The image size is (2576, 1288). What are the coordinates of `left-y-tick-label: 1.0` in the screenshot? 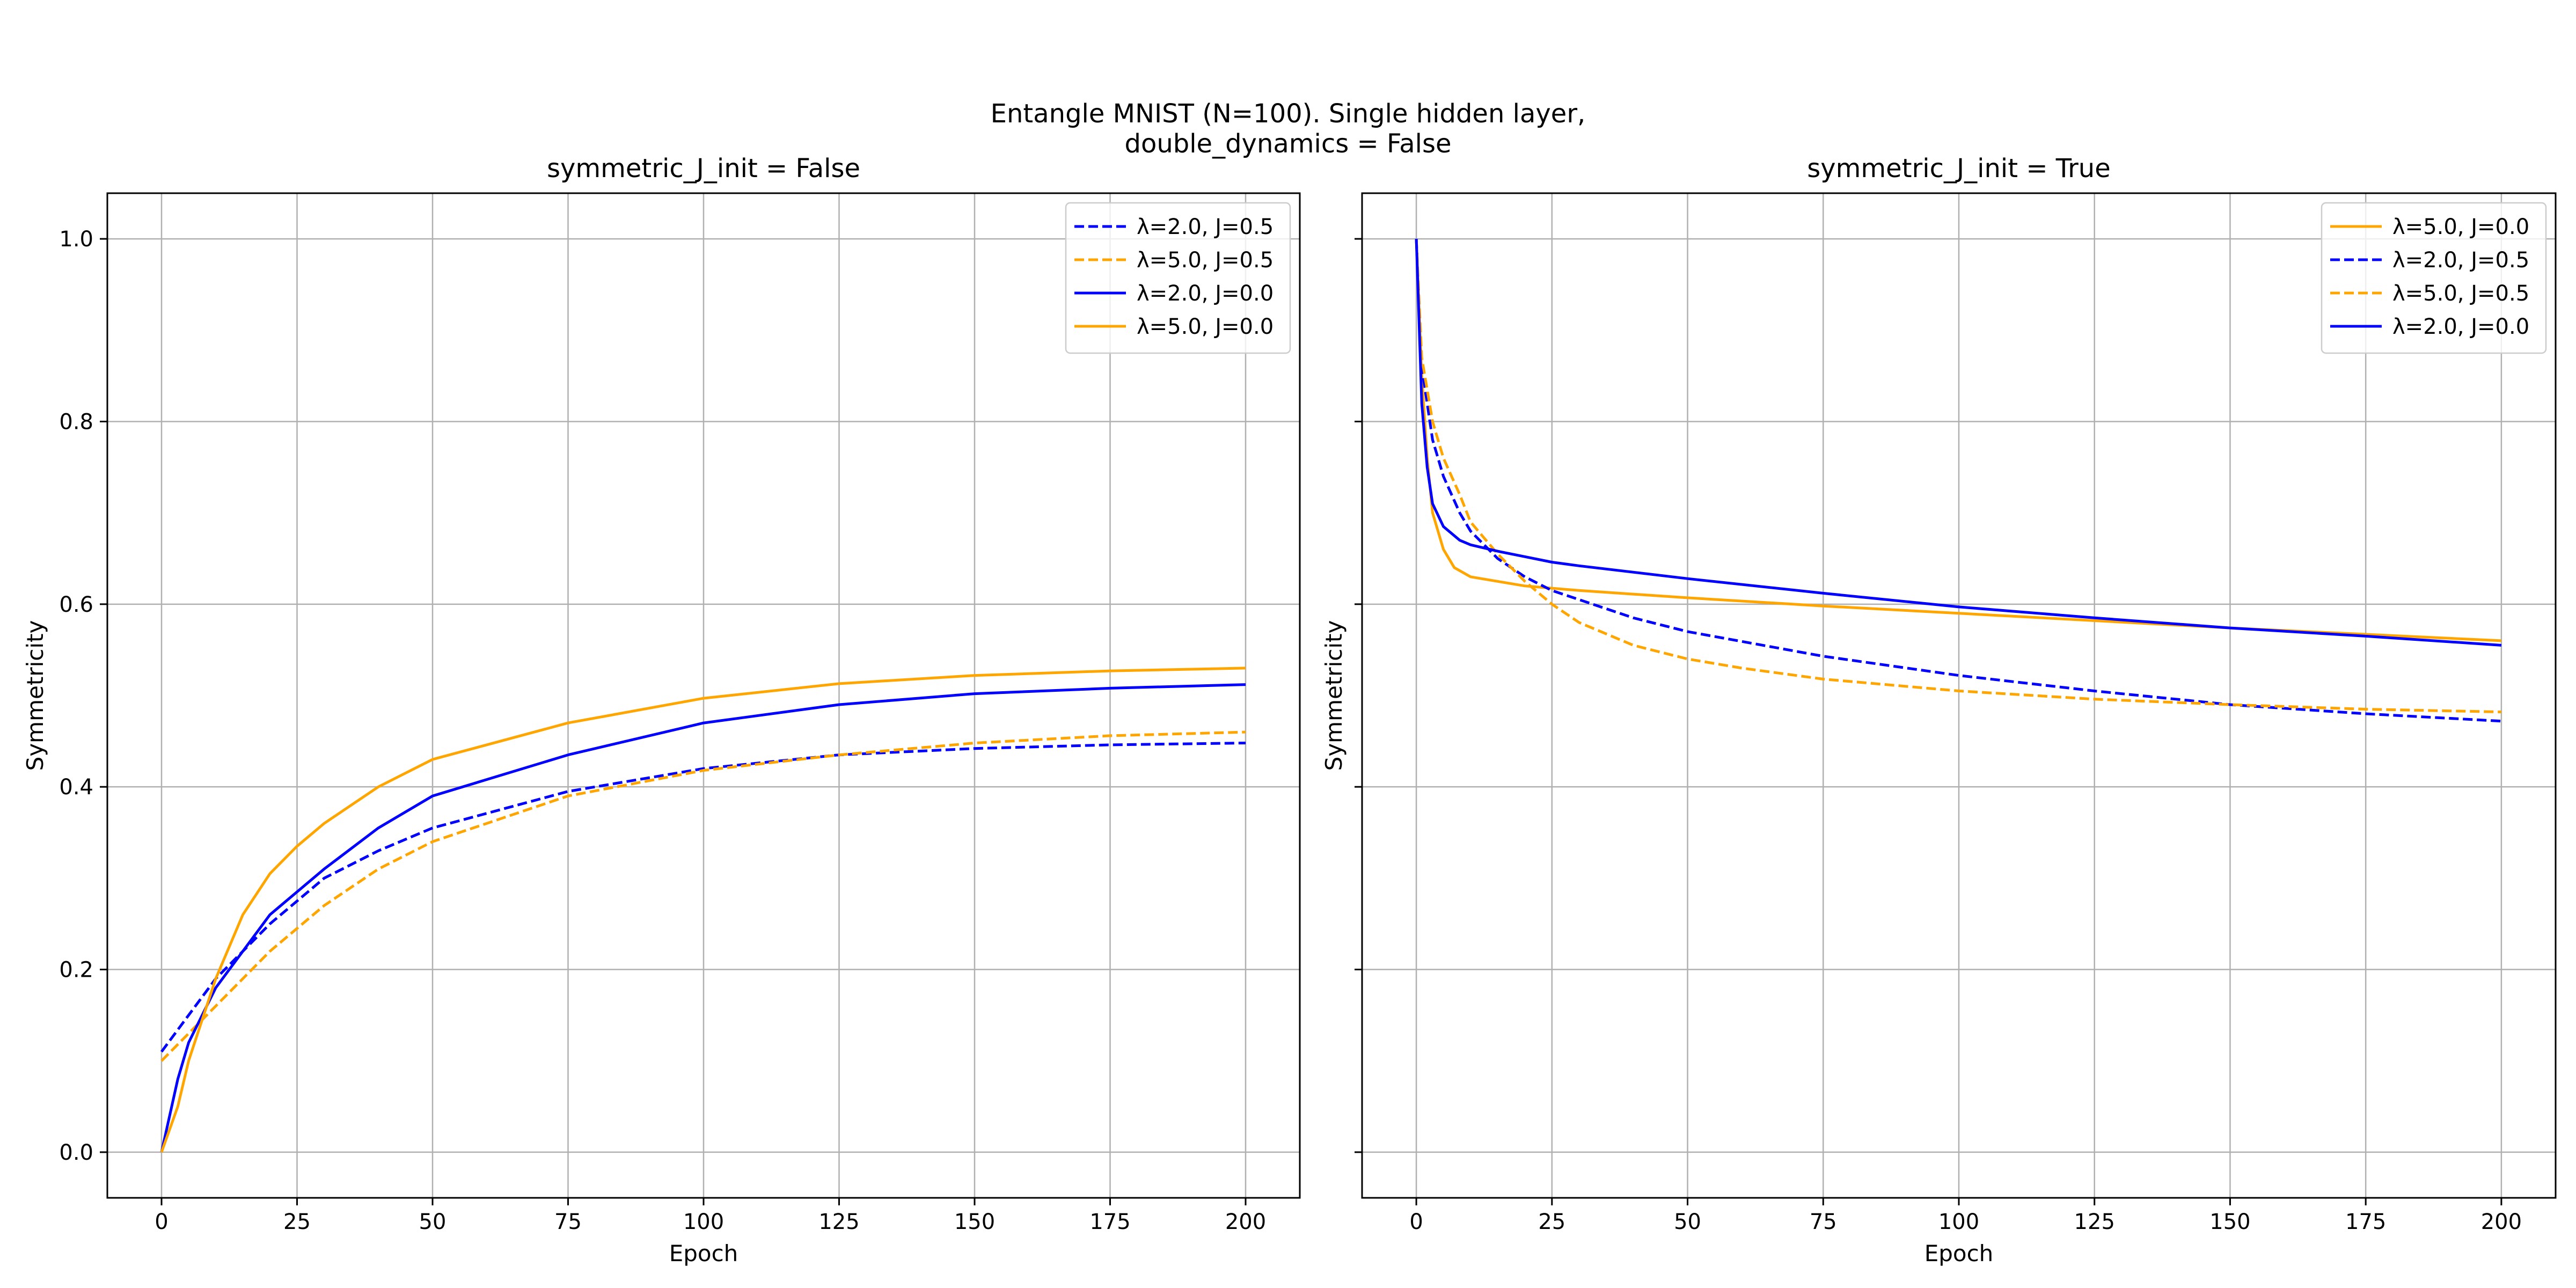 It's located at (76, 239).